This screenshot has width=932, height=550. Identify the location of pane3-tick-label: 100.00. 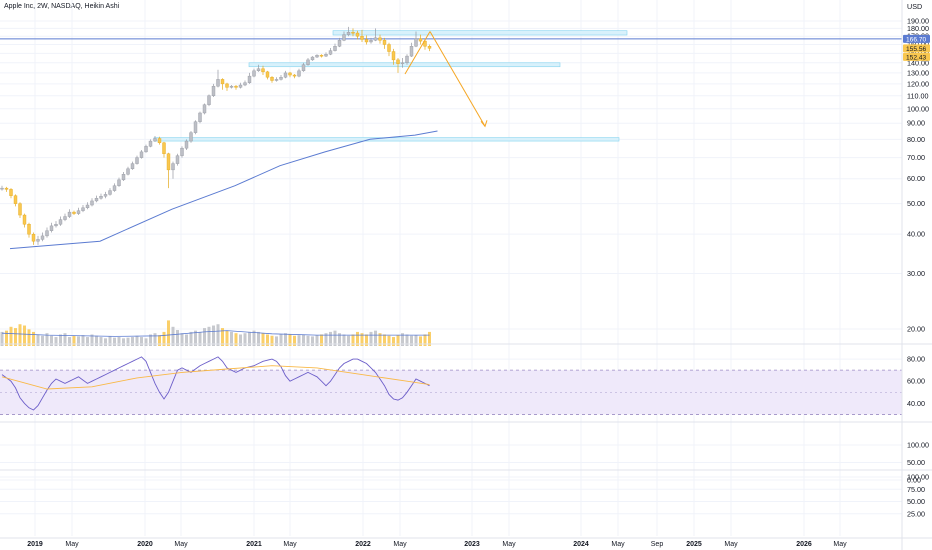
(918, 445).